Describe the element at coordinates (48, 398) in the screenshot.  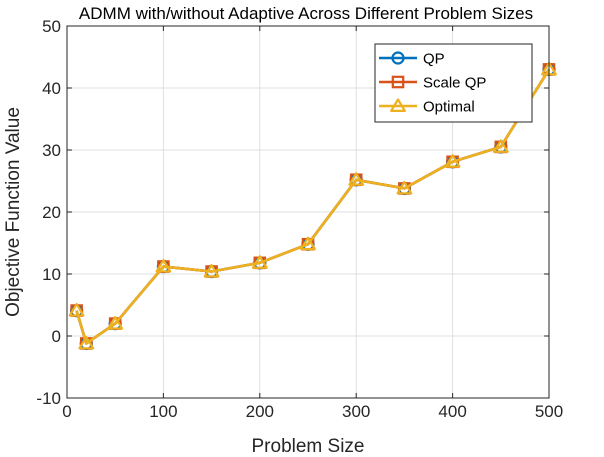
I see `y-tick-label: -10` at that location.